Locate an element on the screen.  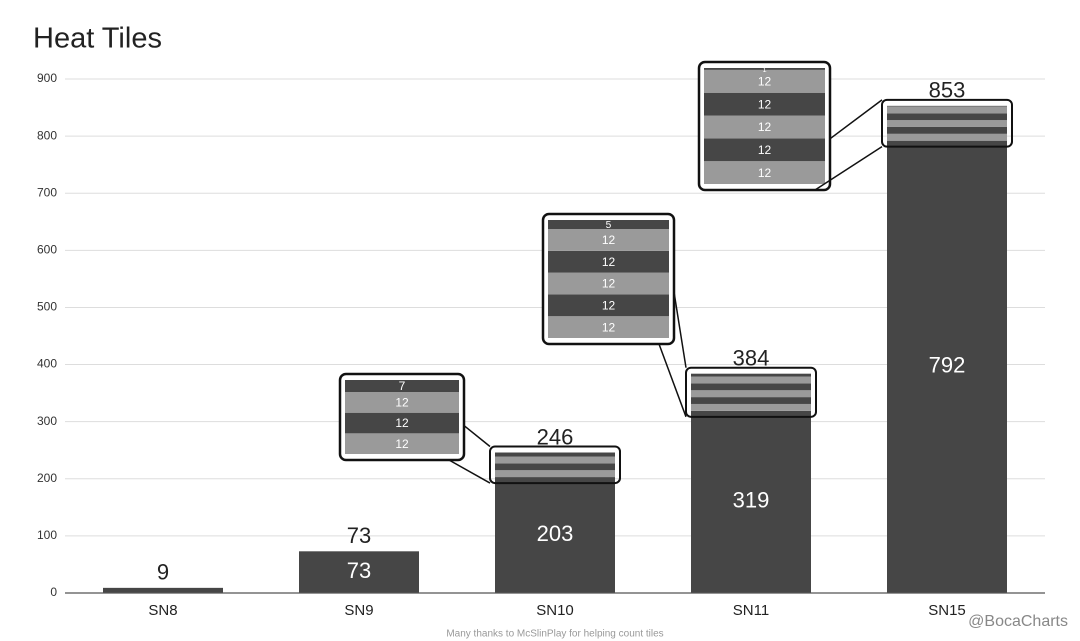
bar-value-label: 319 is located at coordinates (751, 500).